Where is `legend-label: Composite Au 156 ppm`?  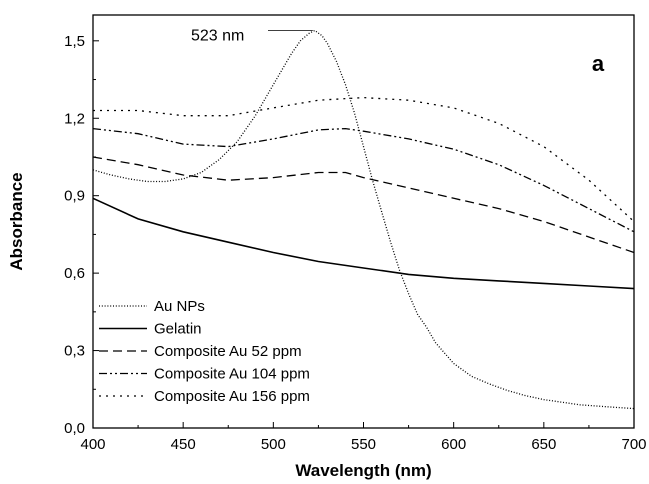
legend-label: Composite Au 156 ppm is located at coordinates (232, 396).